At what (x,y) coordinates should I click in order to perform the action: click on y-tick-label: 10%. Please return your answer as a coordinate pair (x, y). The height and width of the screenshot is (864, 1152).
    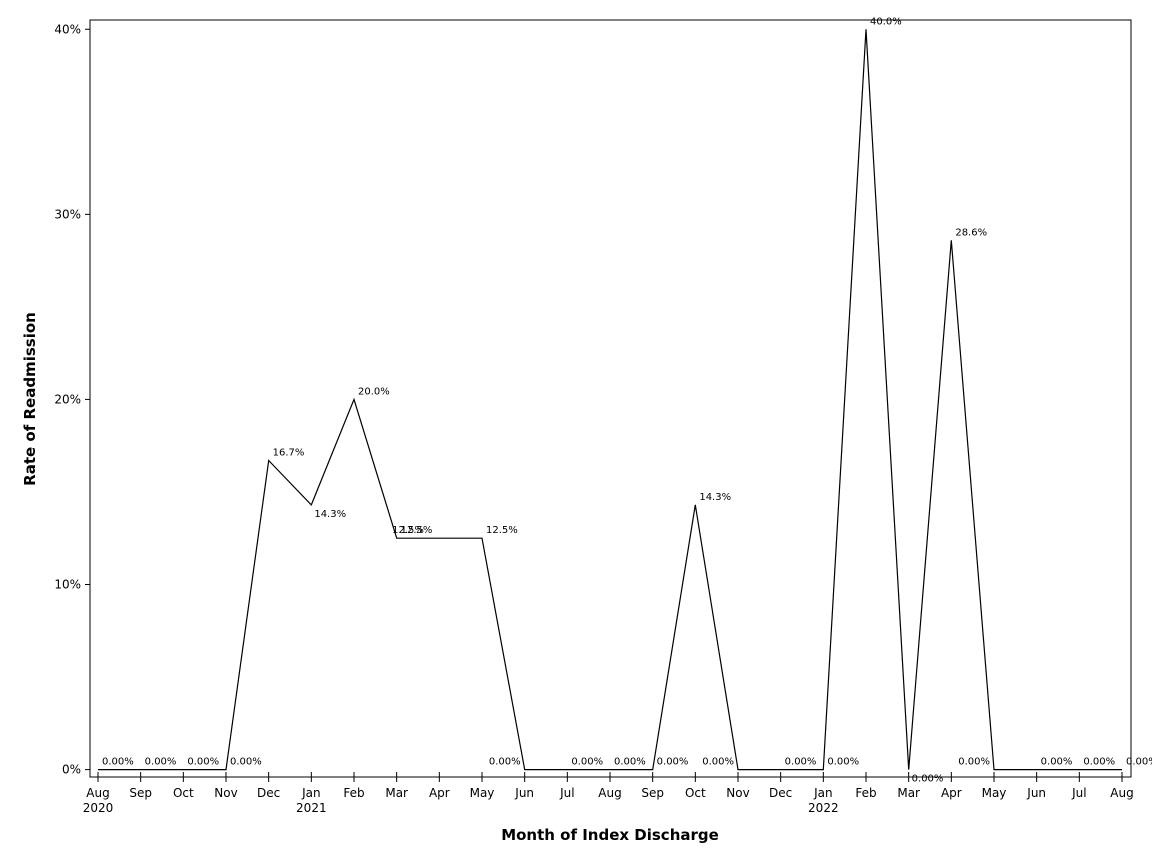
    Looking at the image, I should click on (67, 585).